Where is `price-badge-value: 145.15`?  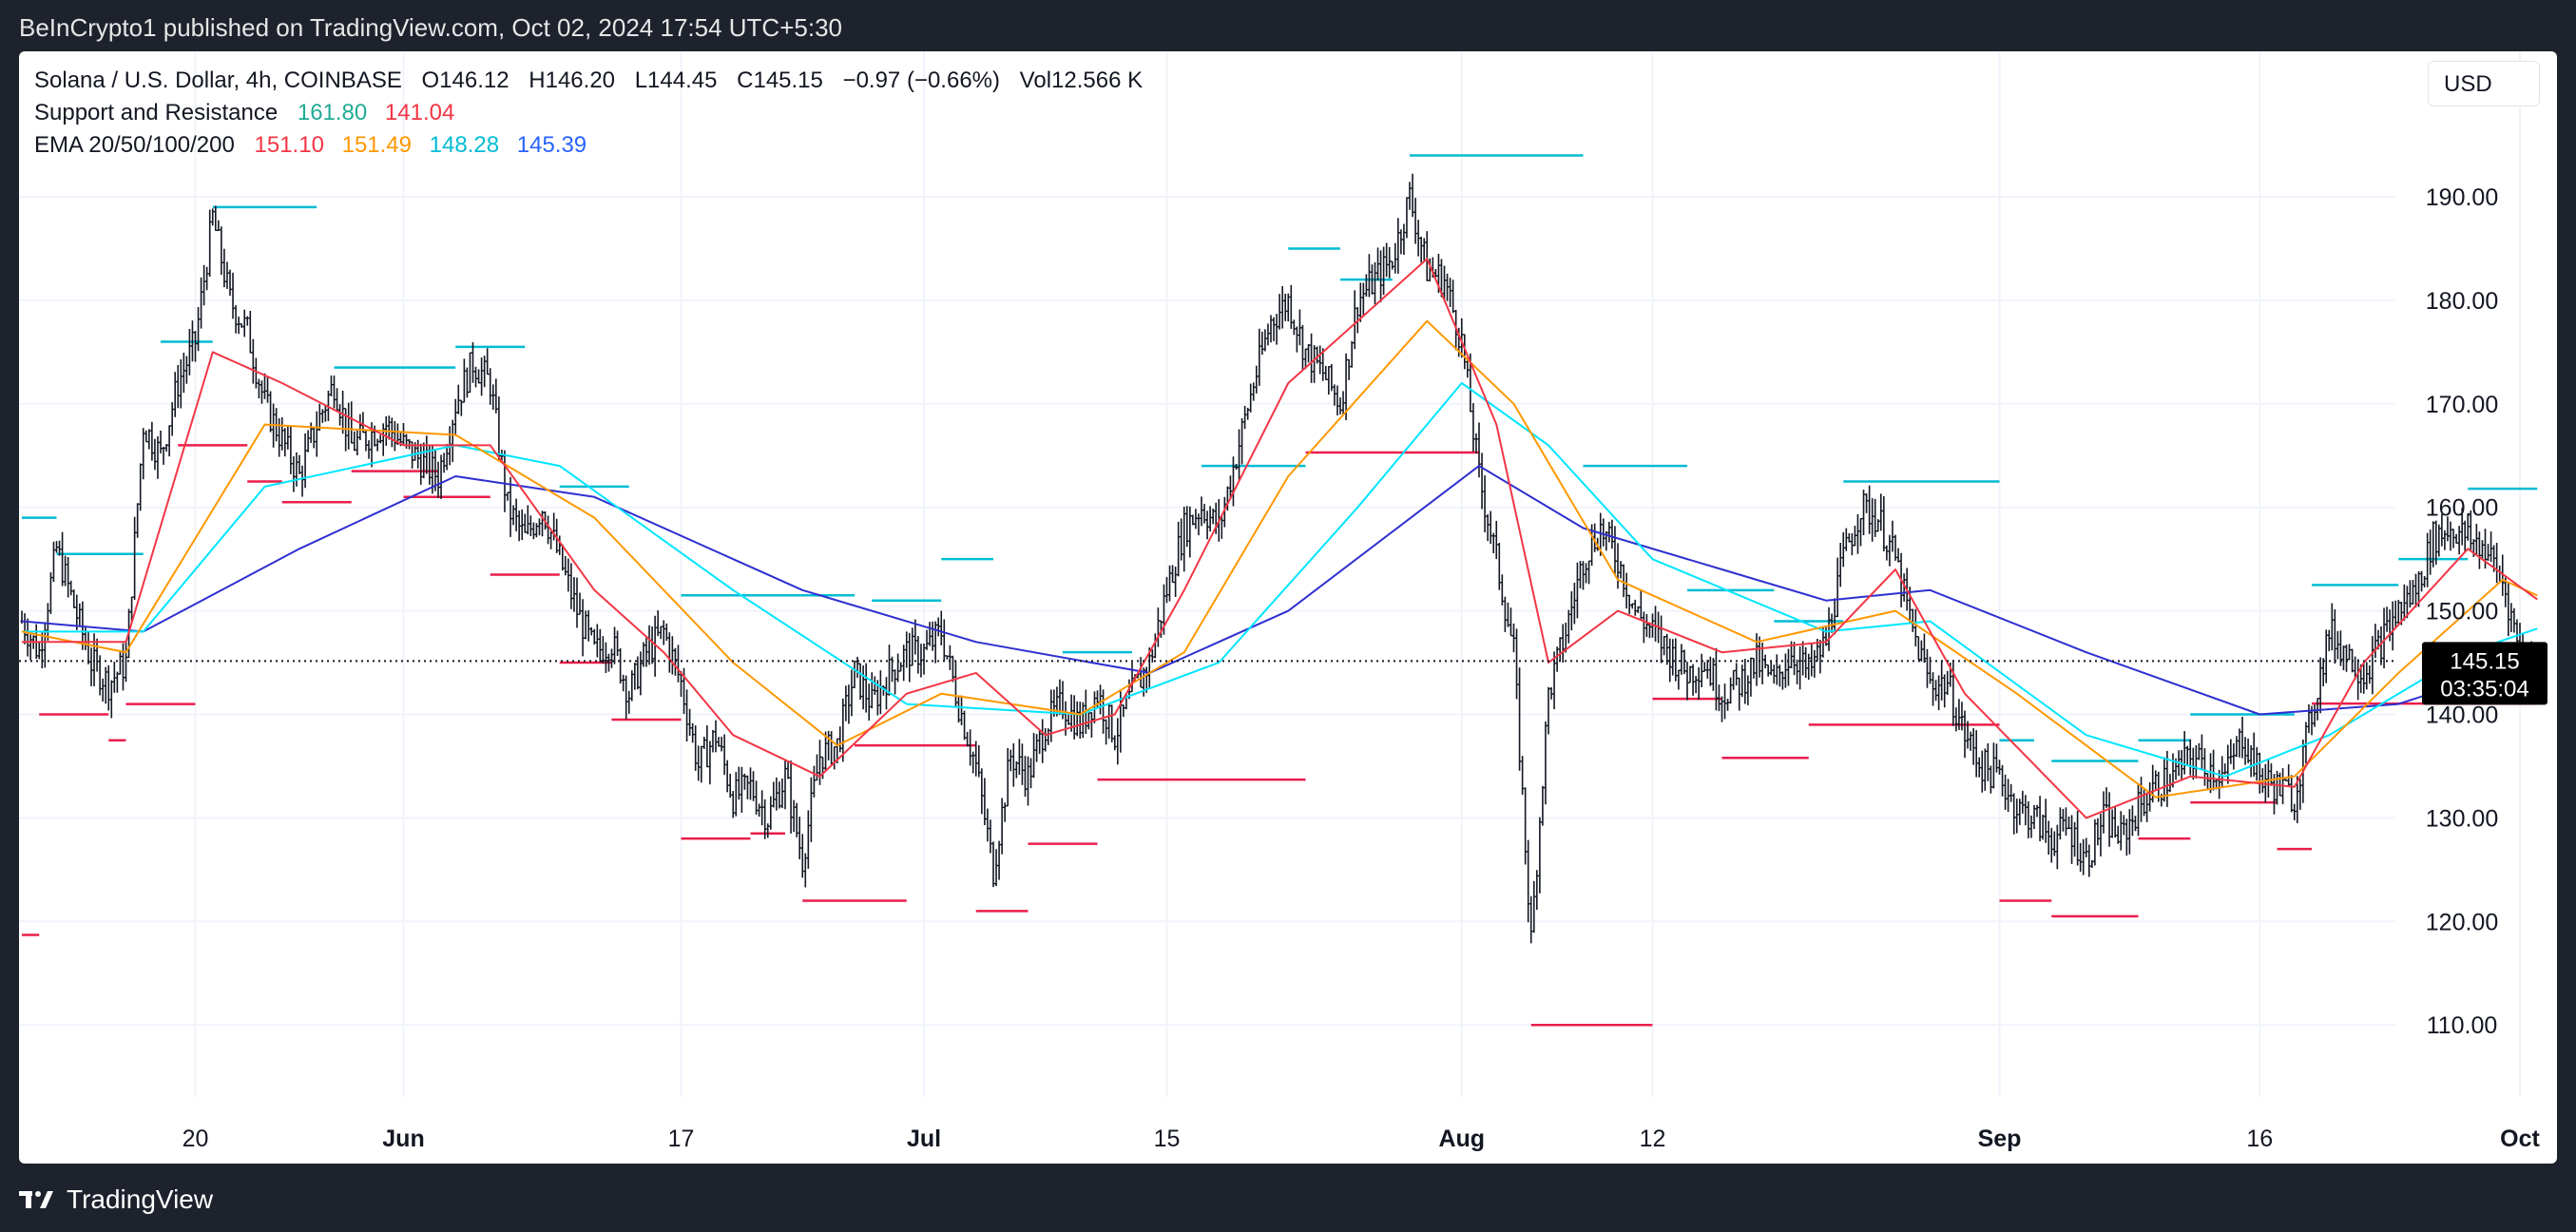
price-badge-value: 145.15 is located at coordinates (2484, 661).